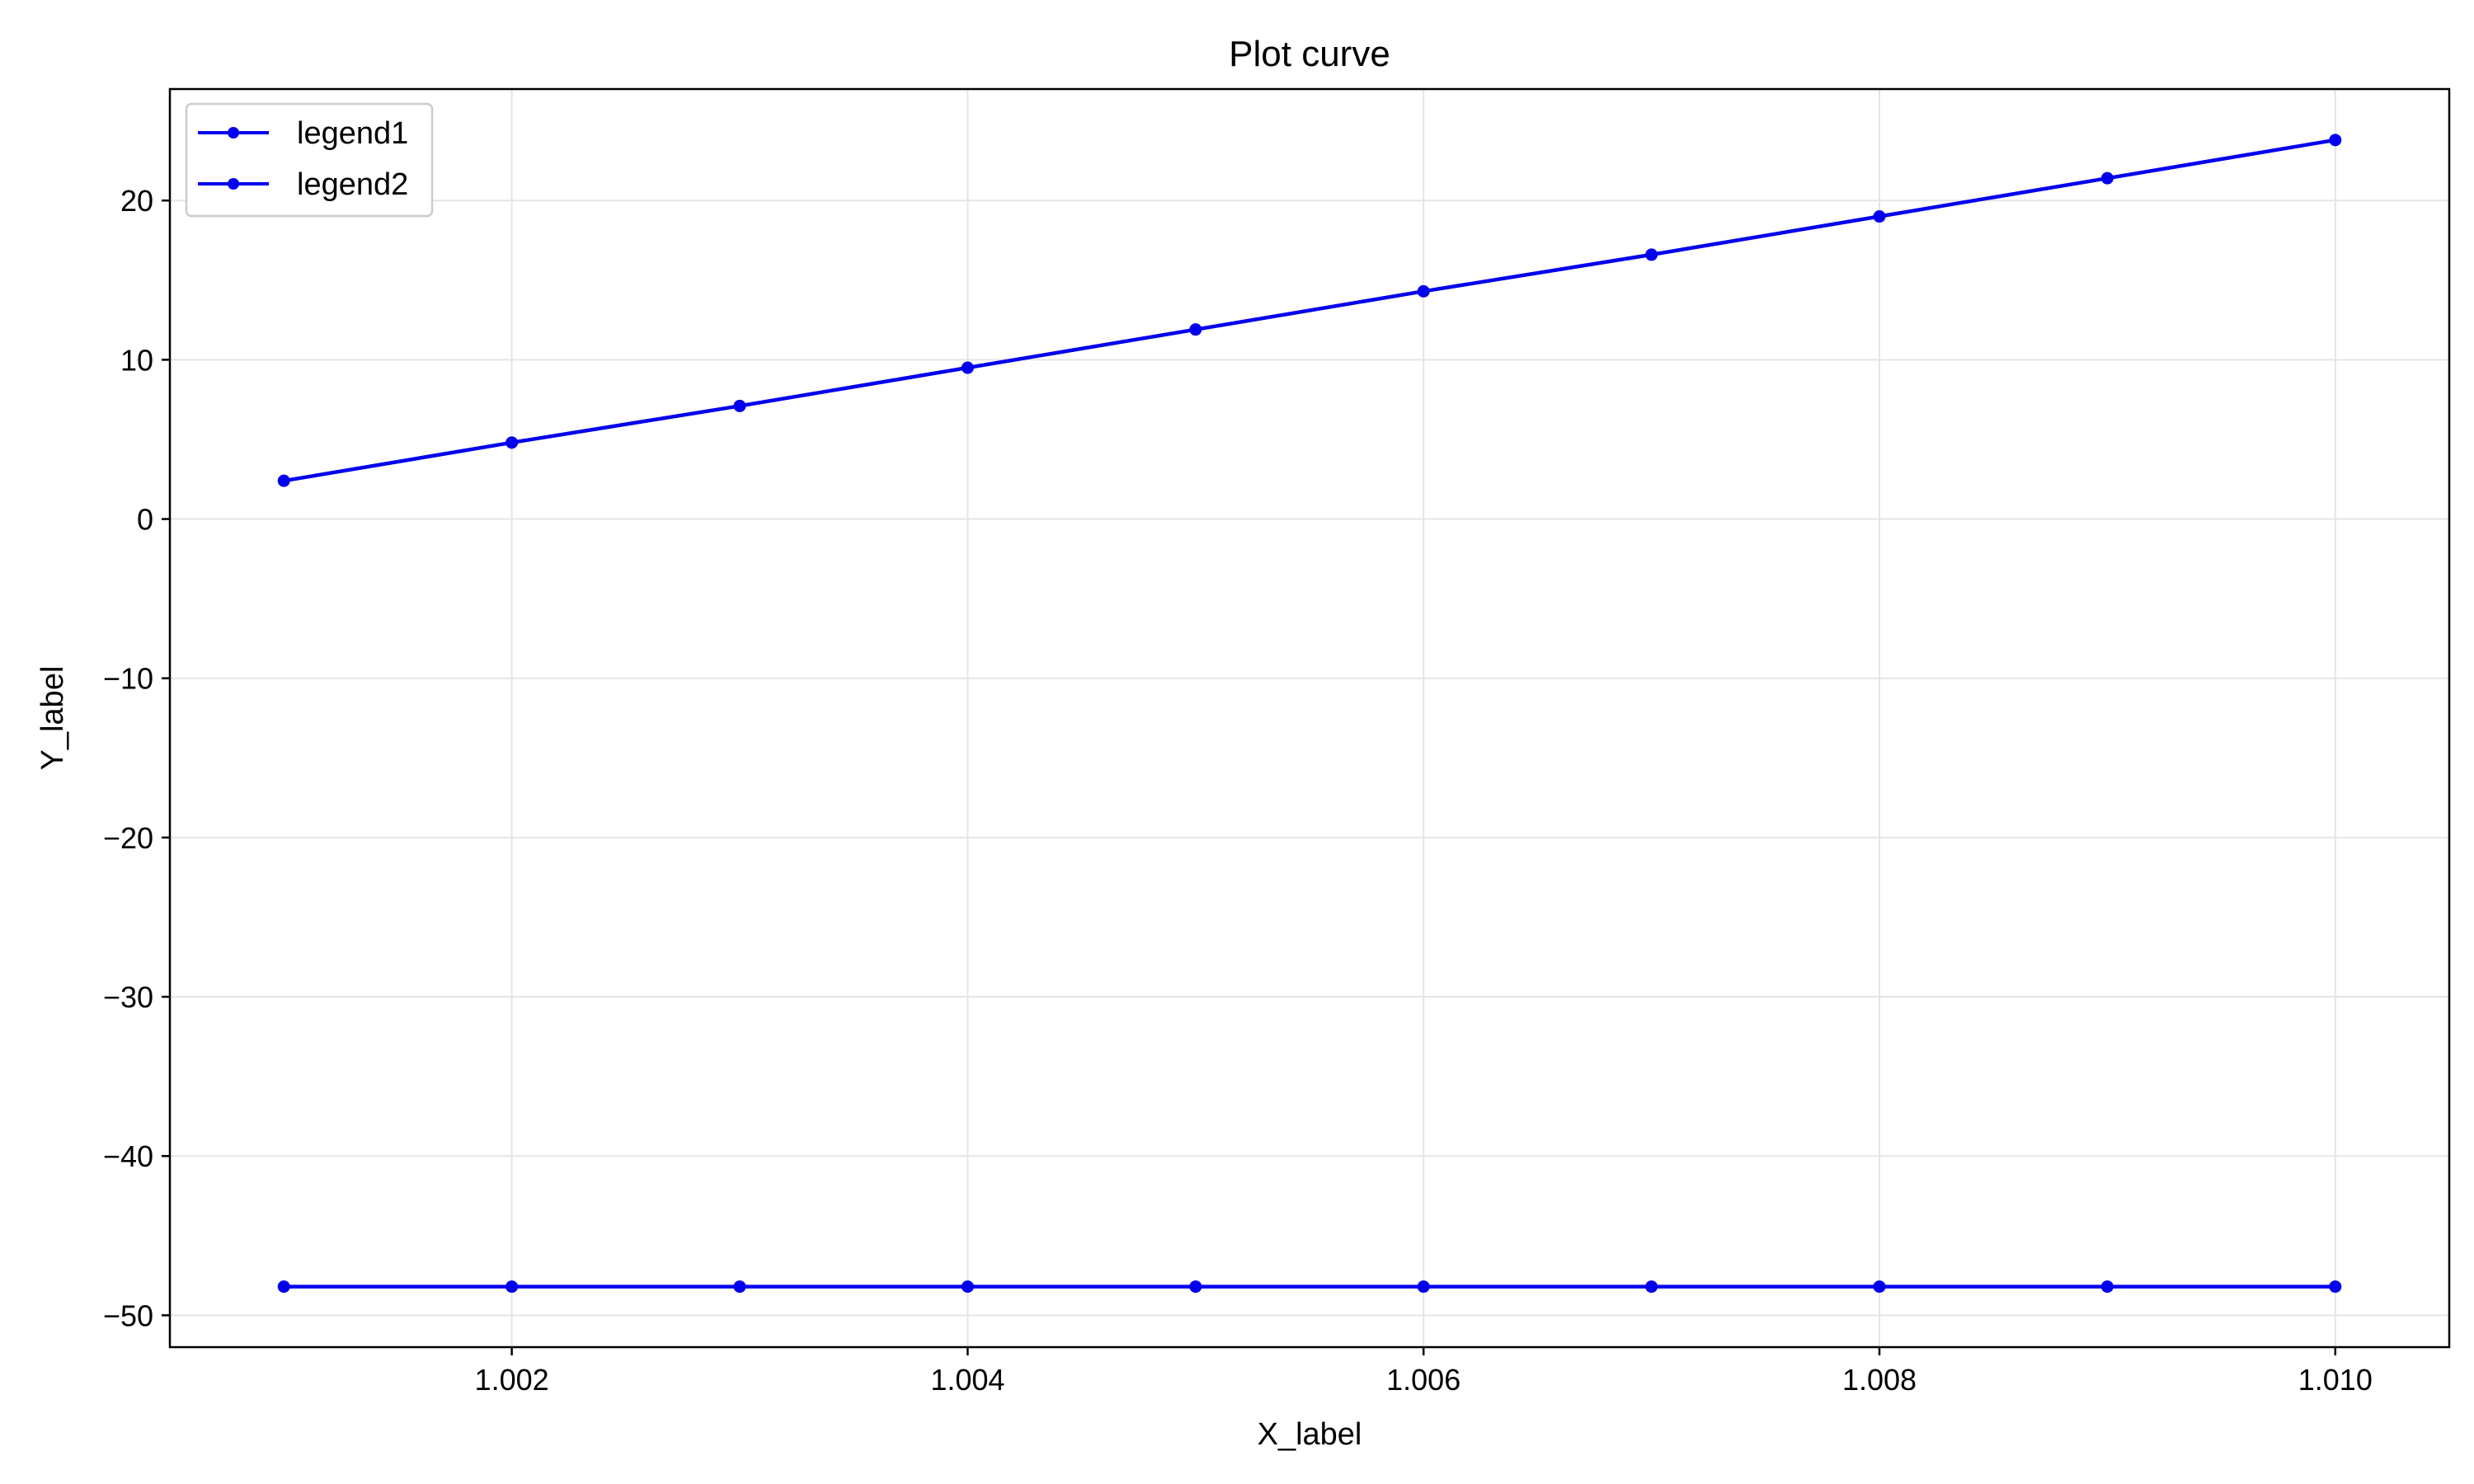  What do you see at coordinates (128, 1156) in the screenshot?
I see `y-tick-label: −40` at bounding box center [128, 1156].